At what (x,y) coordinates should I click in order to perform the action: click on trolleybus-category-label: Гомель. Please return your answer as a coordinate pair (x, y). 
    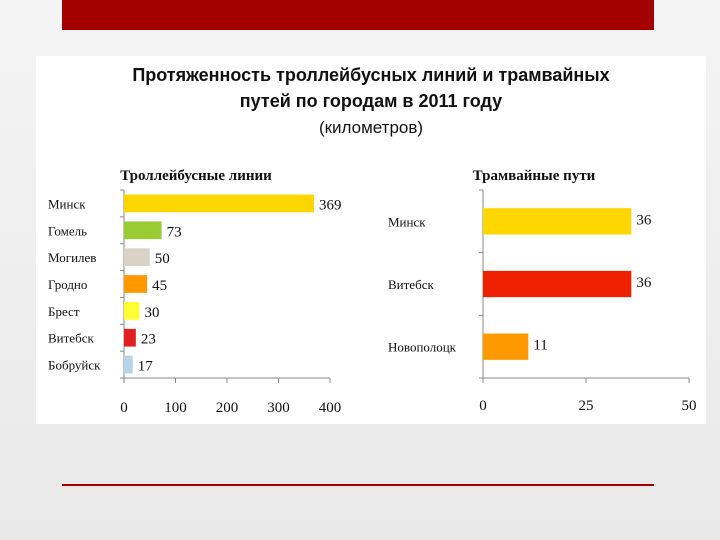
    Looking at the image, I should click on (67, 230).